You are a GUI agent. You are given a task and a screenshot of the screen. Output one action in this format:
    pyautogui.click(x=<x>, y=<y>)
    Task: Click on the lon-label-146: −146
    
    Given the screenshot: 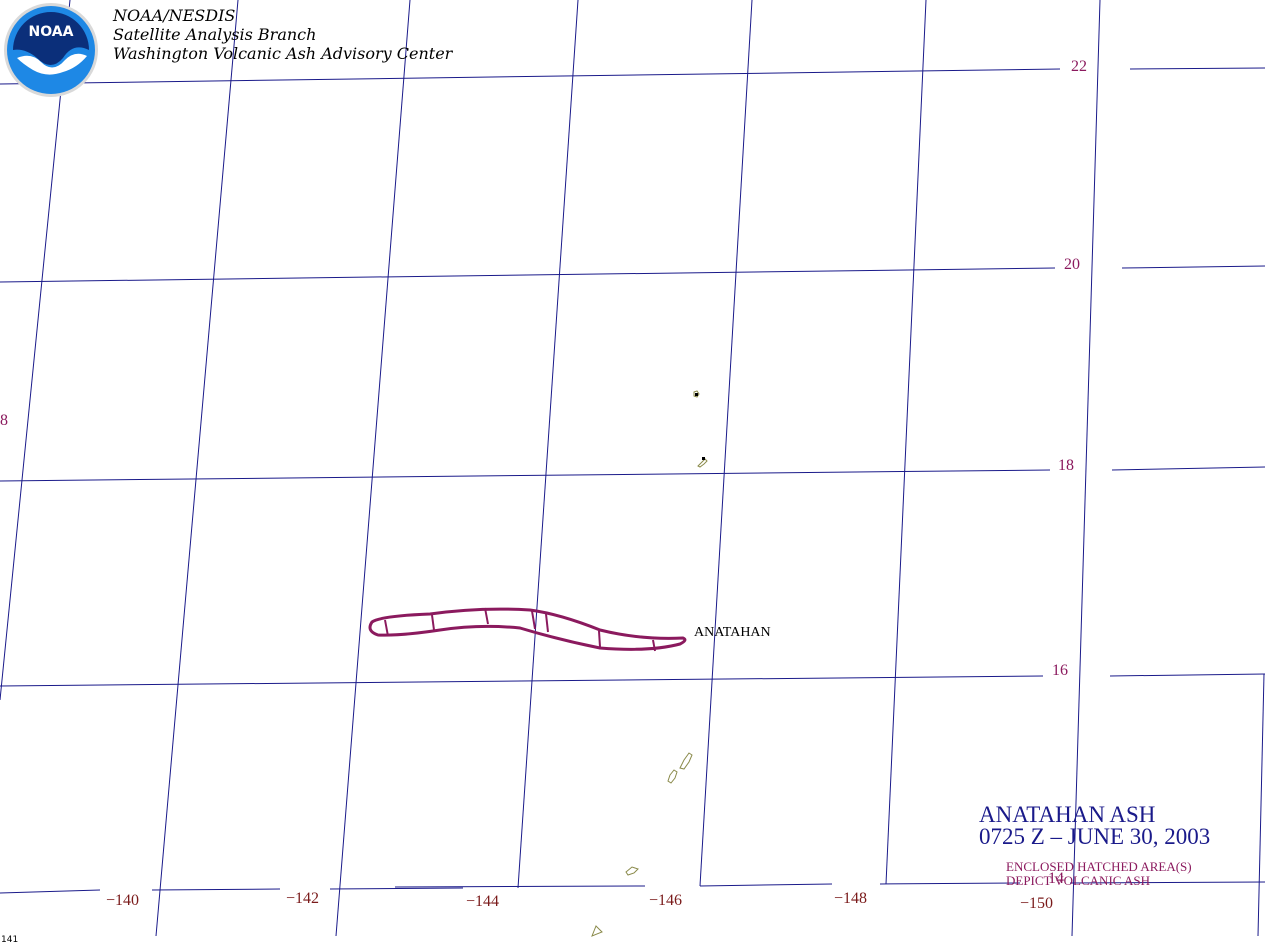 What is the action you would take?
    pyautogui.click(x=665, y=900)
    